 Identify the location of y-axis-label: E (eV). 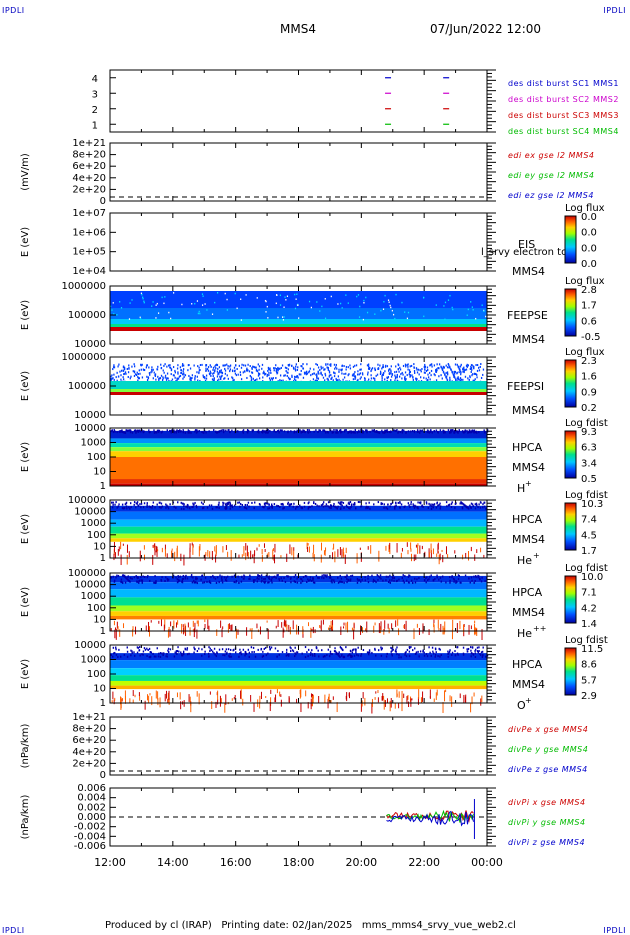
(25, 602).